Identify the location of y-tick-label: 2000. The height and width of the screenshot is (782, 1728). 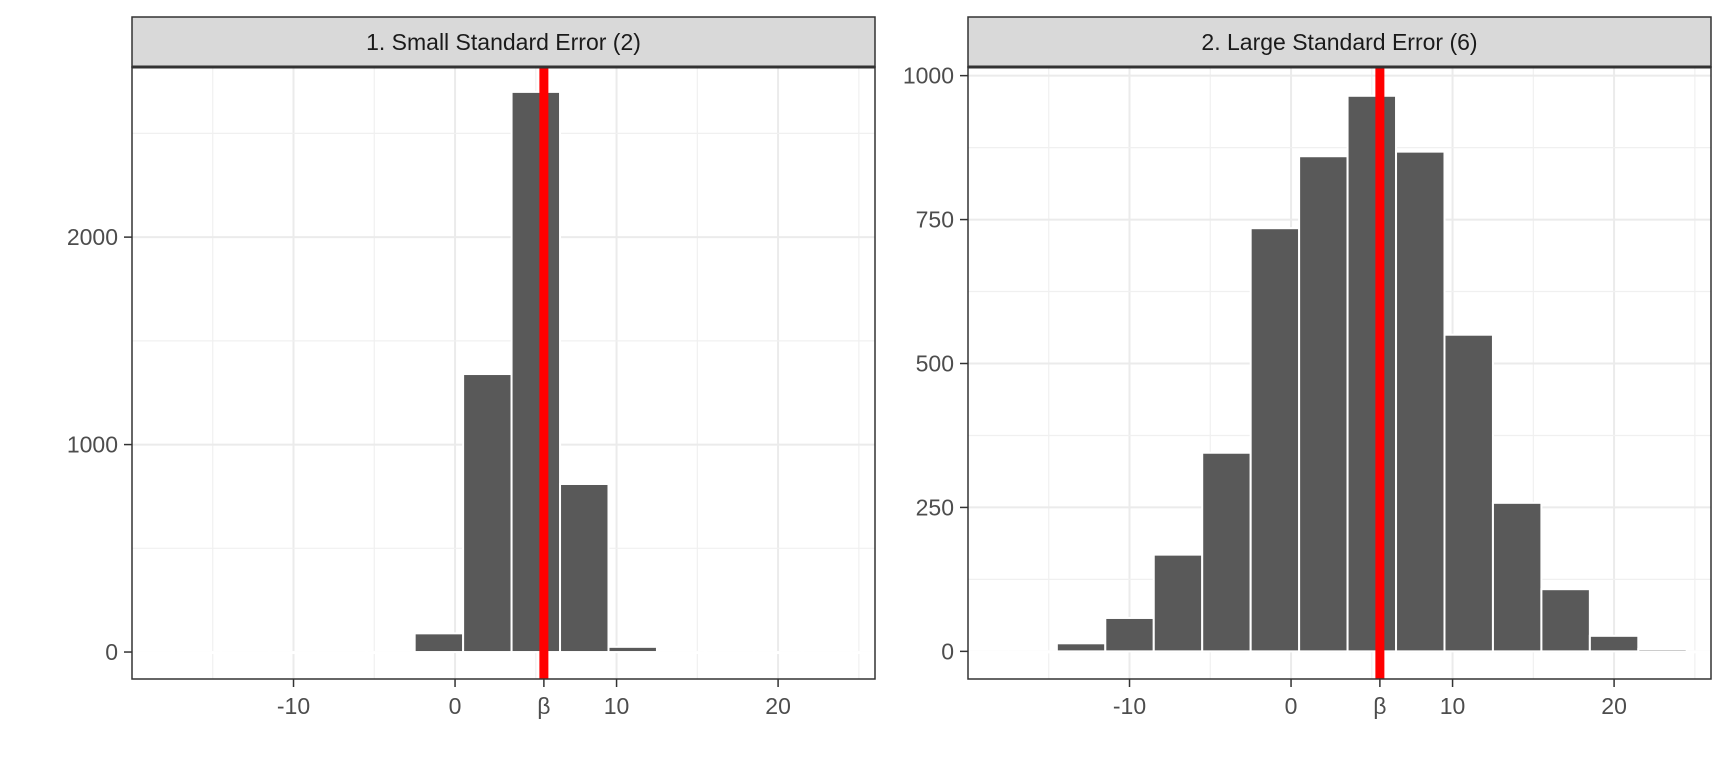
(92, 237).